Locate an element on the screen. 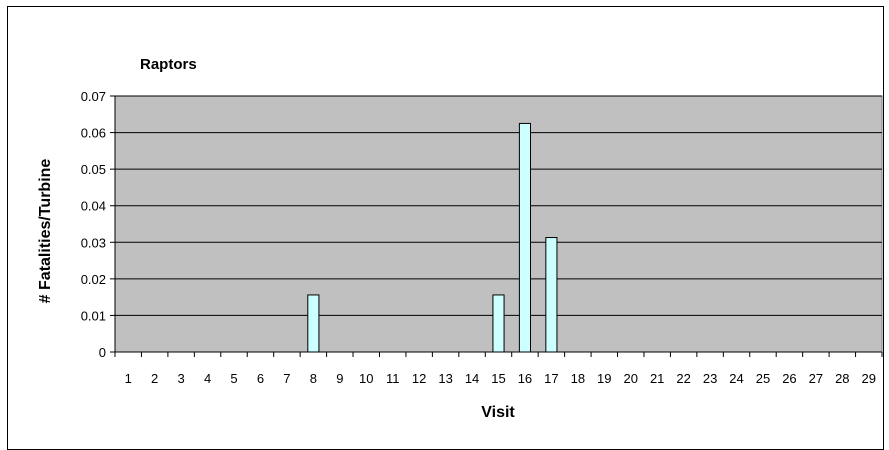 The height and width of the screenshot is (450, 889). x-tick-label: 9 is located at coordinates (339, 378).